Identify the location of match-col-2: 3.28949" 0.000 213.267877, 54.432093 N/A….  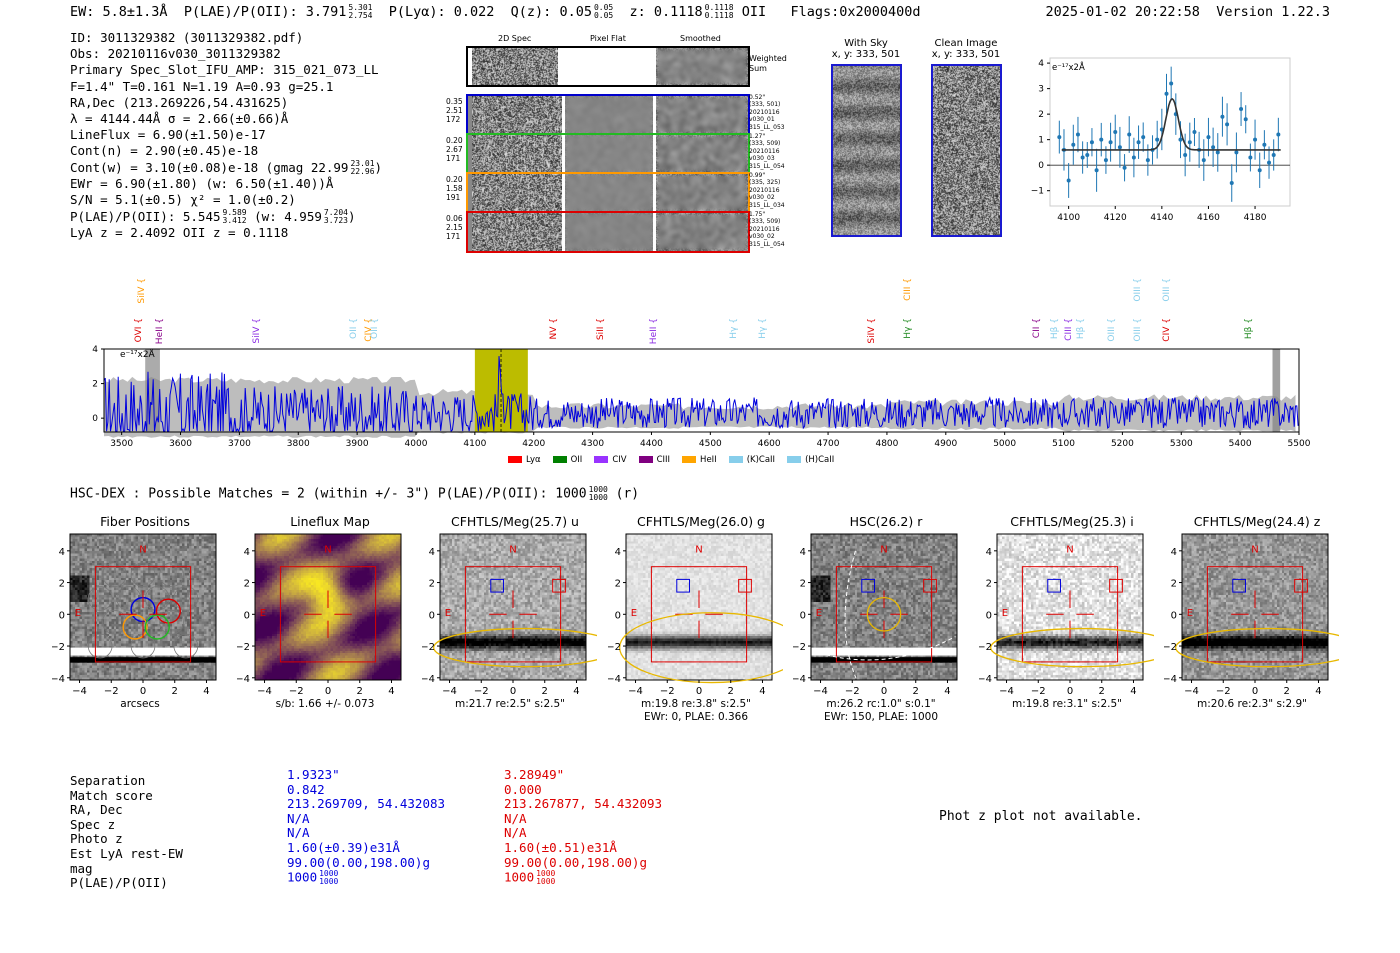
(583, 826).